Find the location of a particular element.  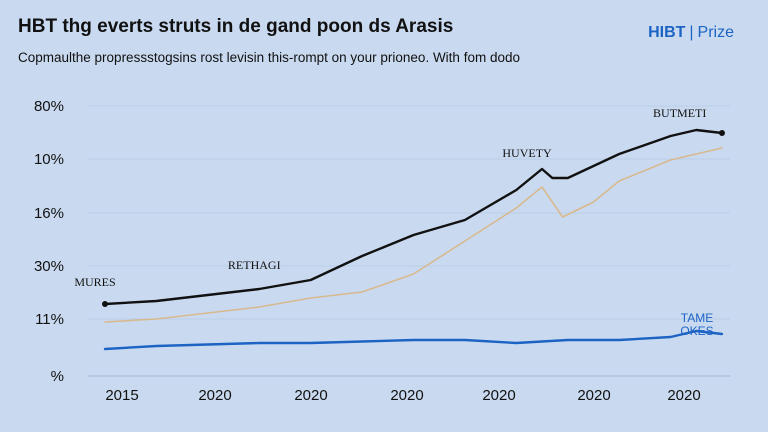

annotation-label: BUTMETI is located at coordinates (679, 113).